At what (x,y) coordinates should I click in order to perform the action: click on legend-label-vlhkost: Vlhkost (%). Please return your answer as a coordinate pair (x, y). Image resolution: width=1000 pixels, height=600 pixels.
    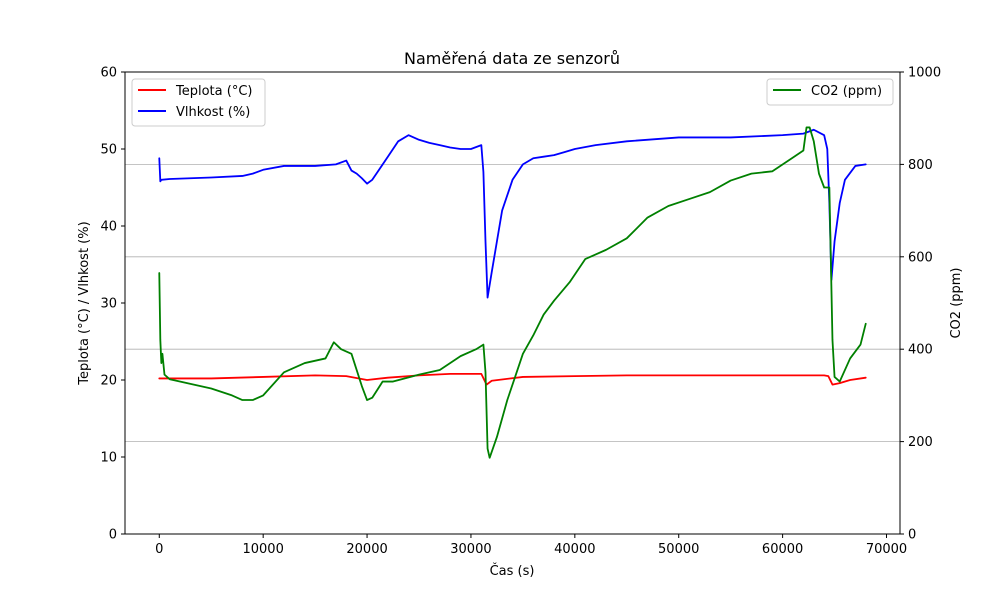
    Looking at the image, I should click on (213, 112).